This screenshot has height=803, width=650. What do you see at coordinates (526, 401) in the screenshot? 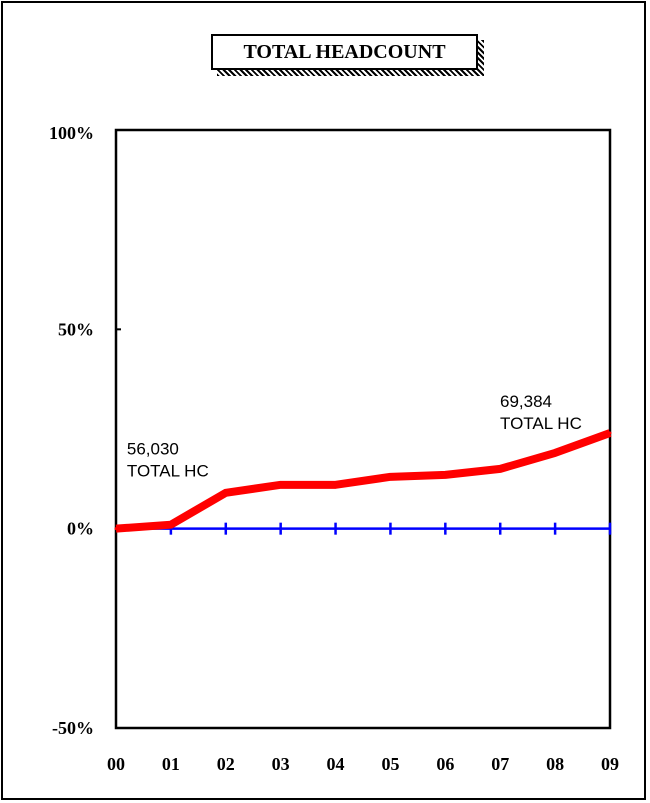
I see `annotation-value: 69,384` at bounding box center [526, 401].